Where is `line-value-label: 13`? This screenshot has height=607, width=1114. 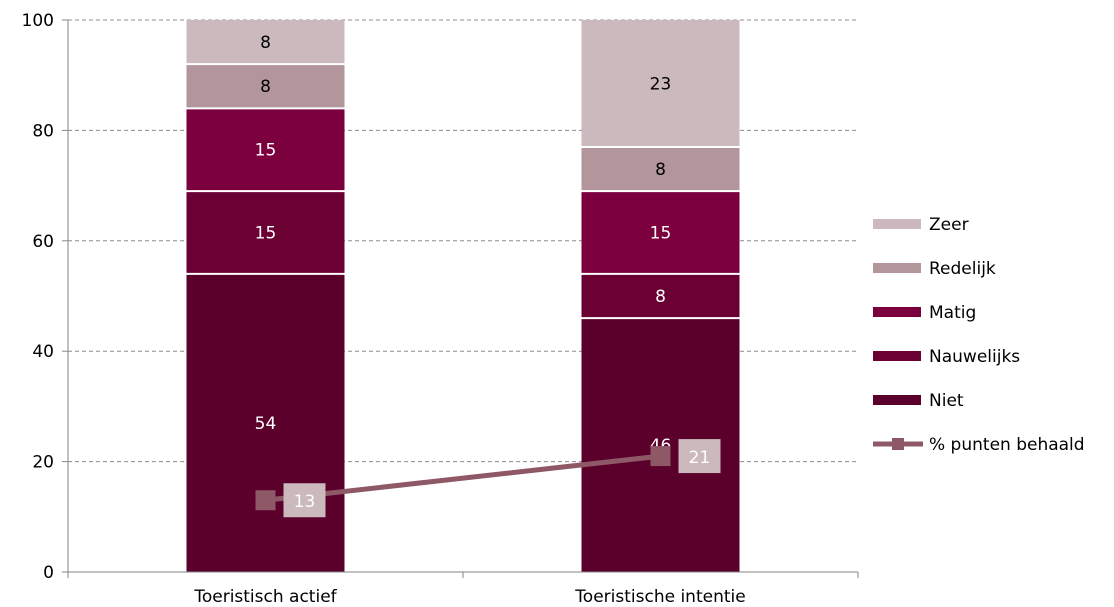
line-value-label: 13 is located at coordinates (305, 502).